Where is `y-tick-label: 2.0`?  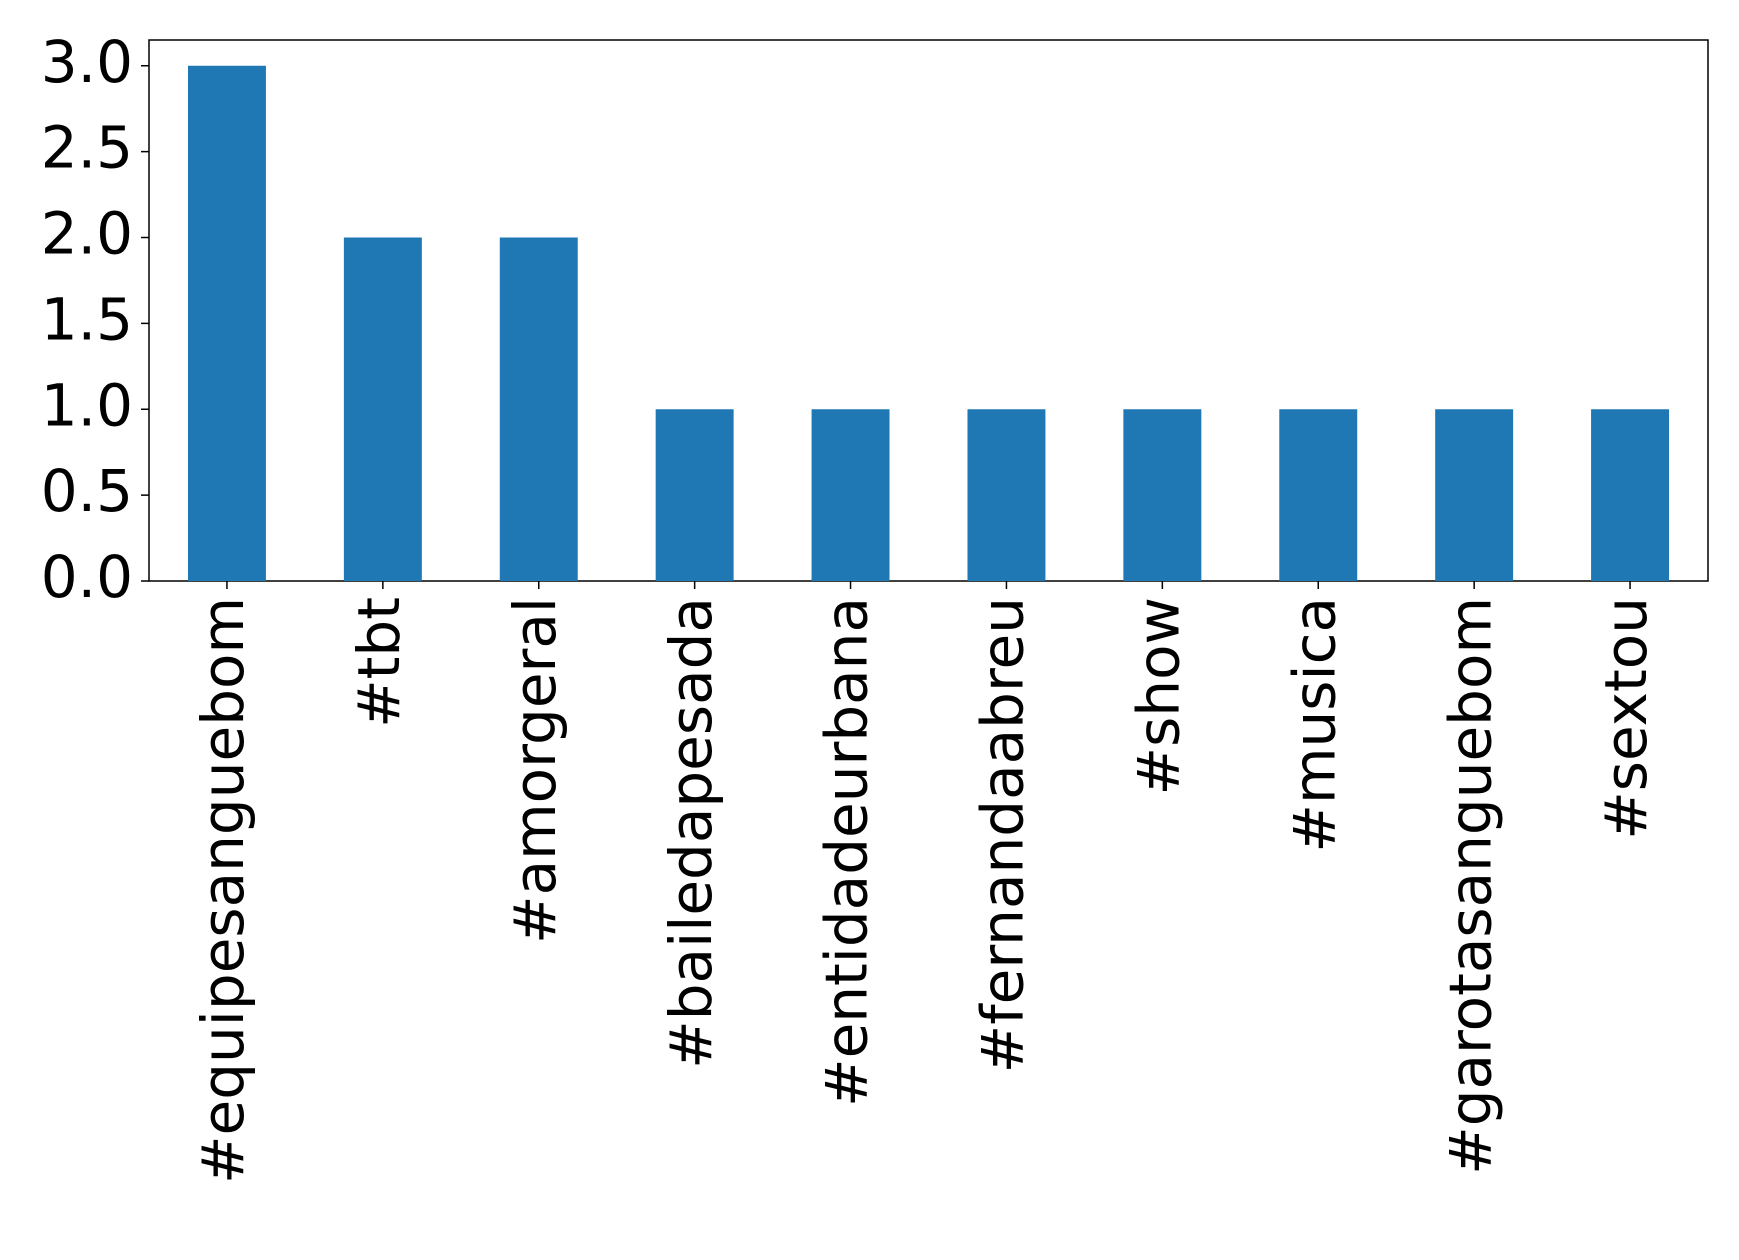 y-tick-label: 2.0 is located at coordinates (87, 234).